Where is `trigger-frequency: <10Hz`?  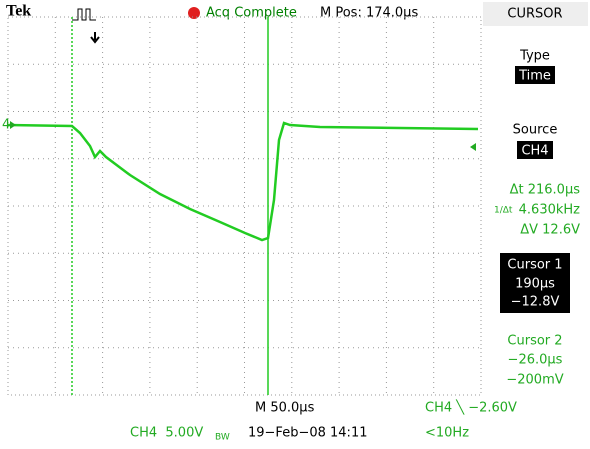 trigger-frequency: <10Hz is located at coordinates (447, 433).